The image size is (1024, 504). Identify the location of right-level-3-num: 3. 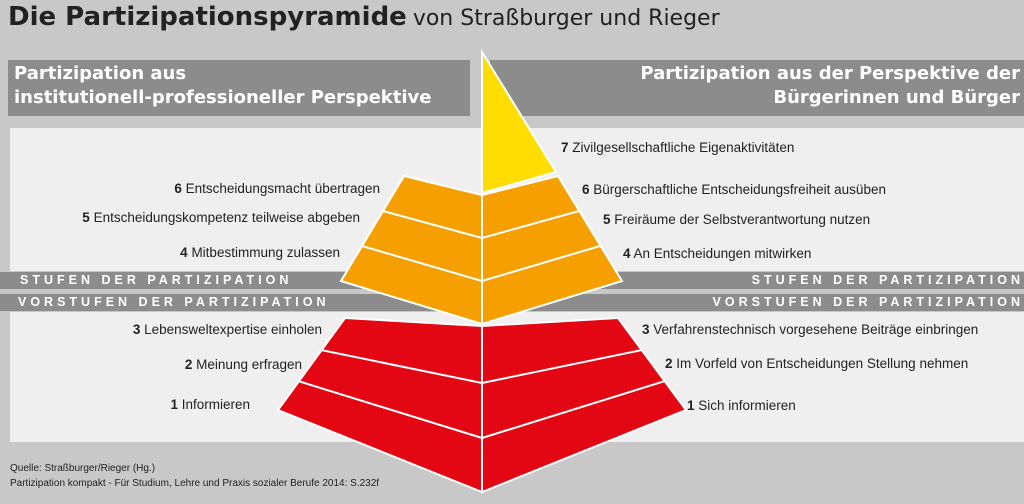
(646, 329).